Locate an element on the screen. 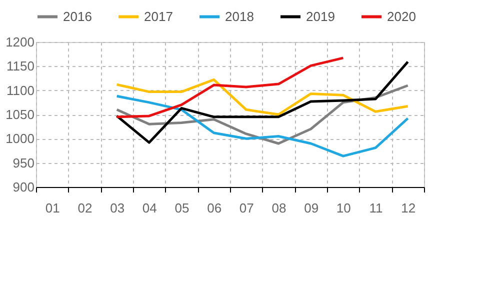 The width and height of the screenshot is (500, 303). x-tick-label: 04 is located at coordinates (149, 208).